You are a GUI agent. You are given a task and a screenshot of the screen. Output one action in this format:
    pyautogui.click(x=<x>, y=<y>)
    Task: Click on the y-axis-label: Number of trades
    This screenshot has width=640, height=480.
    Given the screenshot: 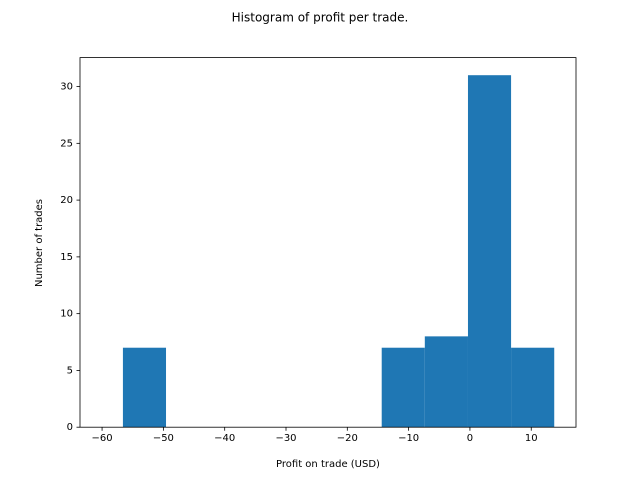 What is the action you would take?
    pyautogui.click(x=39, y=243)
    